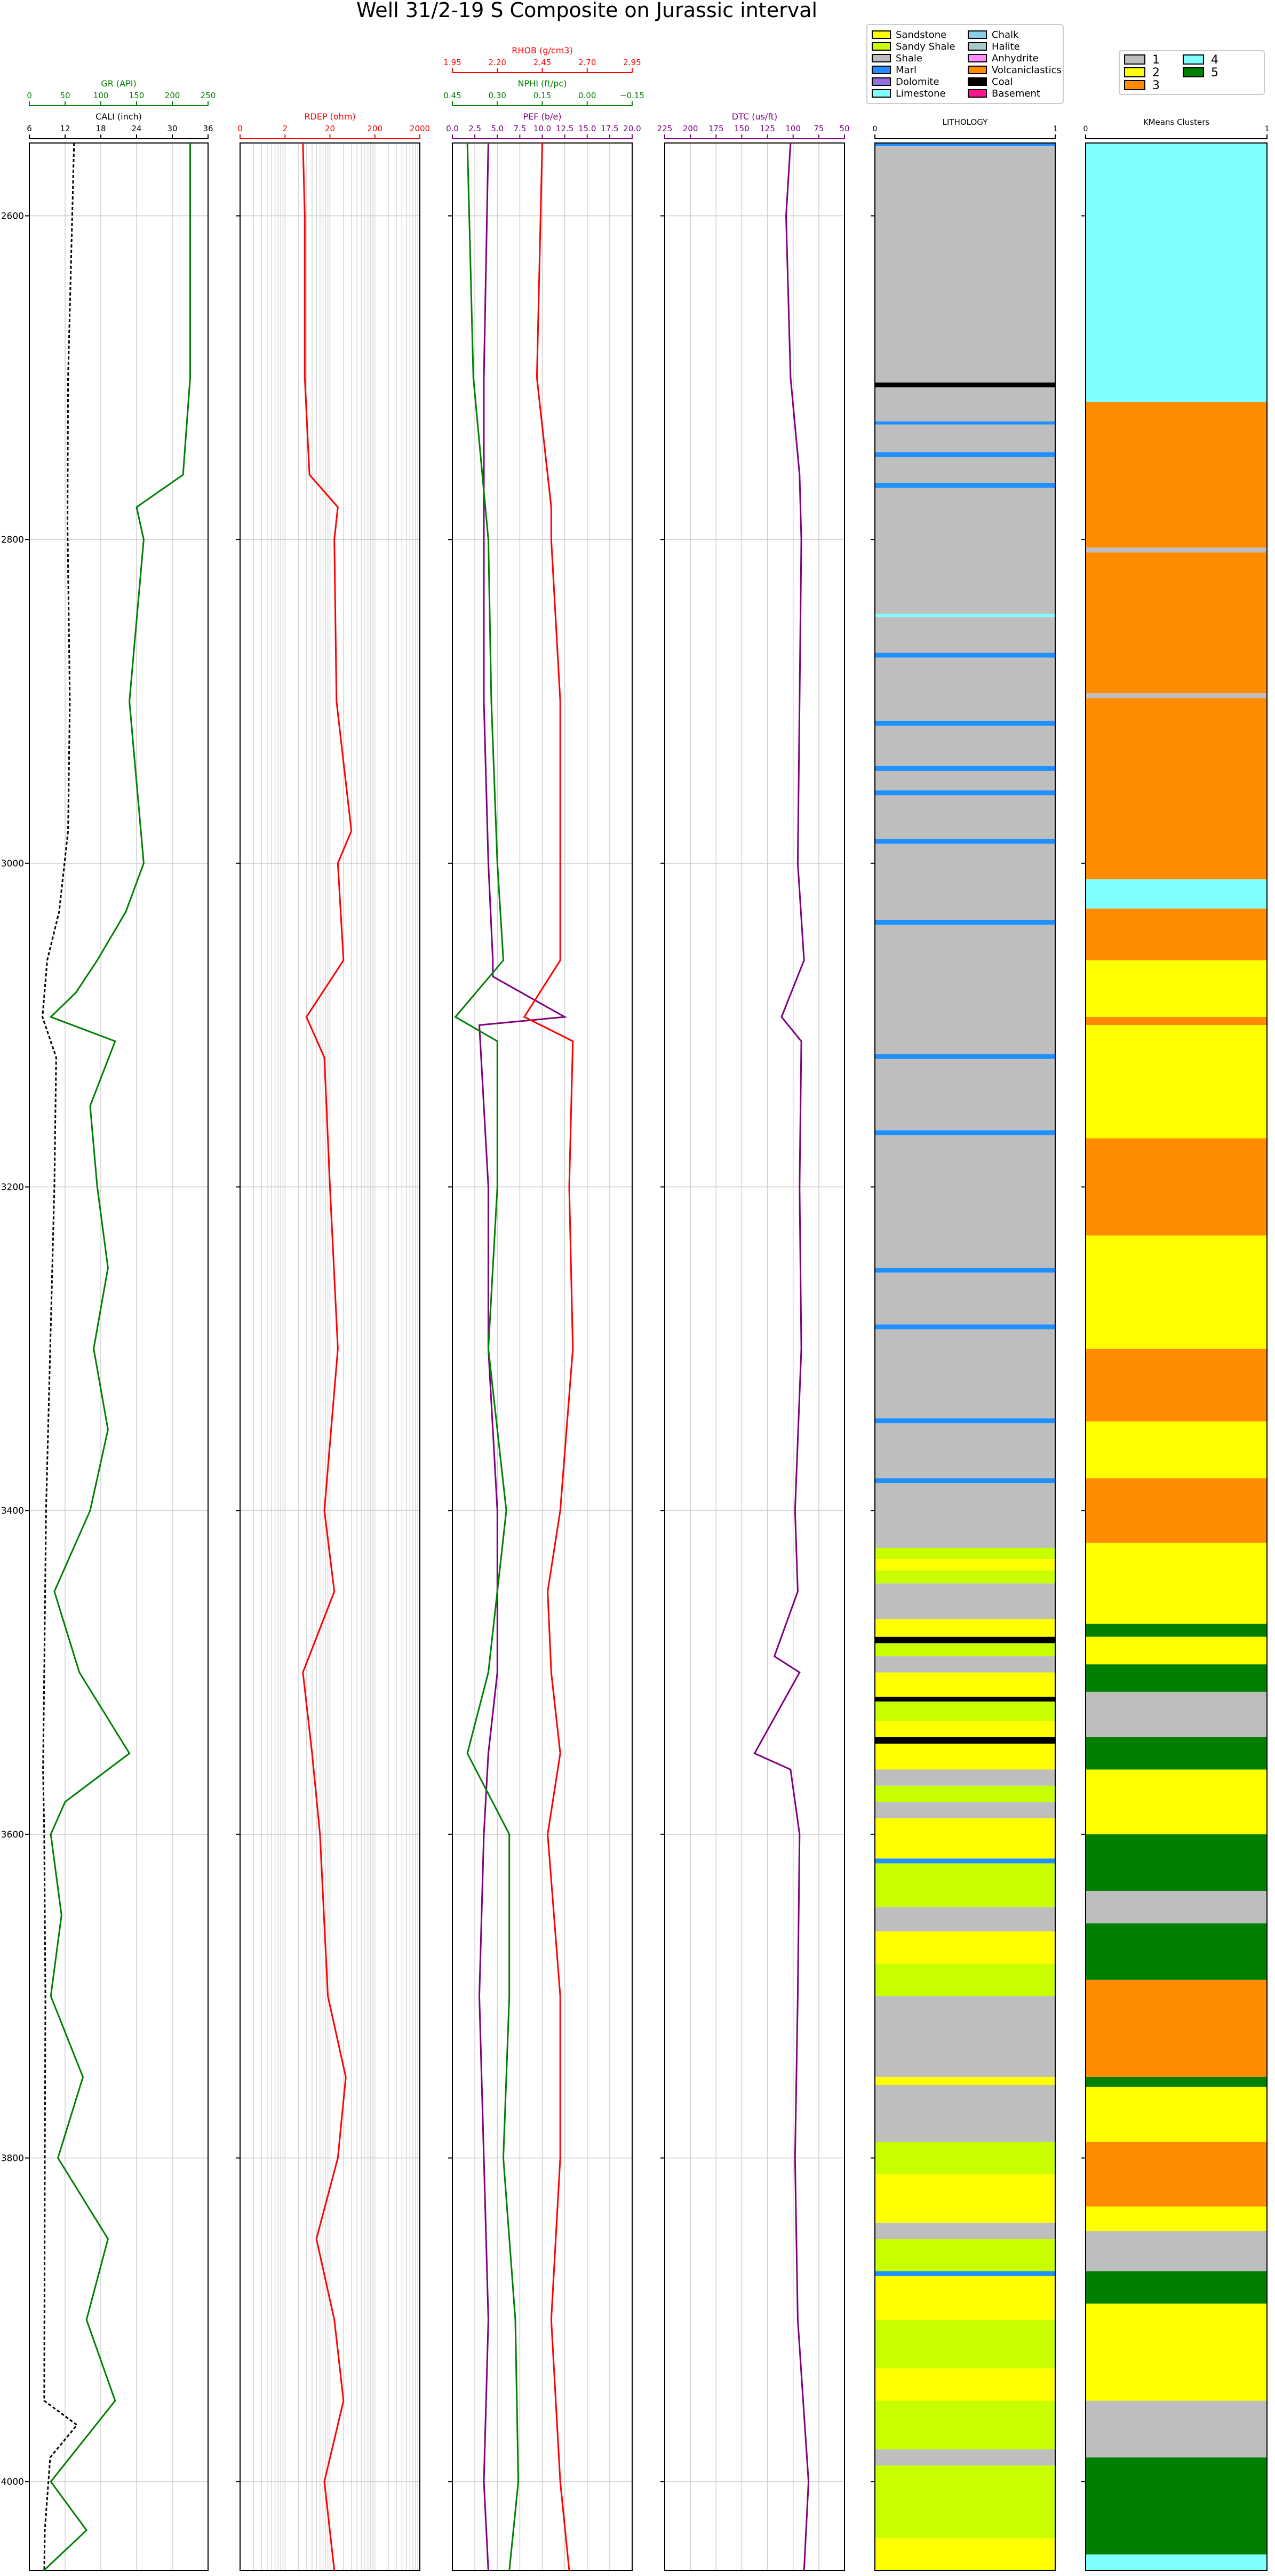  What do you see at coordinates (1214, 60) in the screenshot?
I see `legend-label: 4` at bounding box center [1214, 60].